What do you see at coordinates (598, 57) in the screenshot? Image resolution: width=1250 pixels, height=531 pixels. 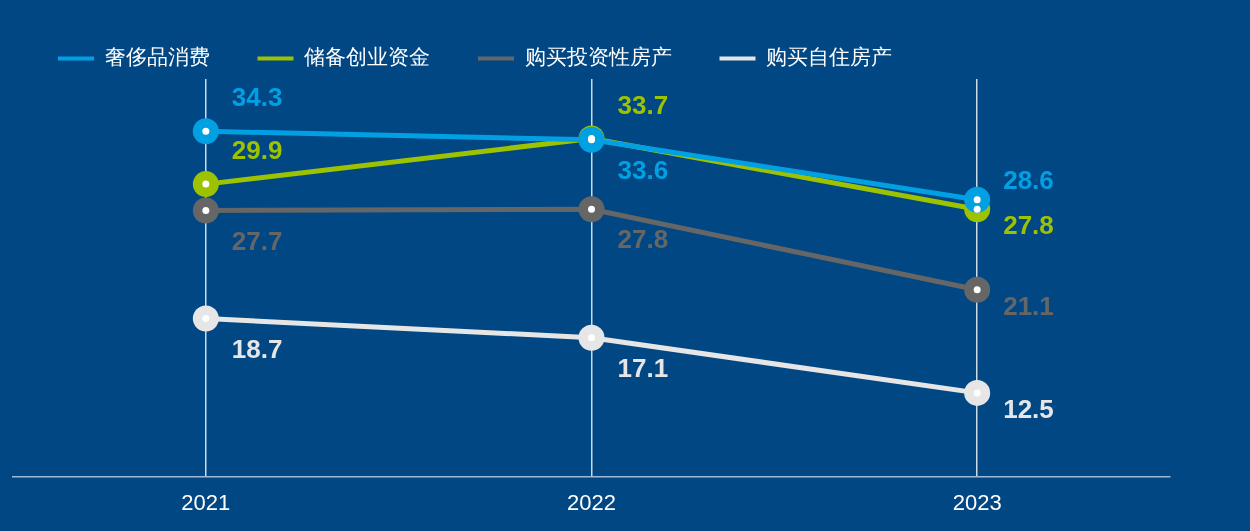 I see `legend-label: 购买投资性房产` at bounding box center [598, 57].